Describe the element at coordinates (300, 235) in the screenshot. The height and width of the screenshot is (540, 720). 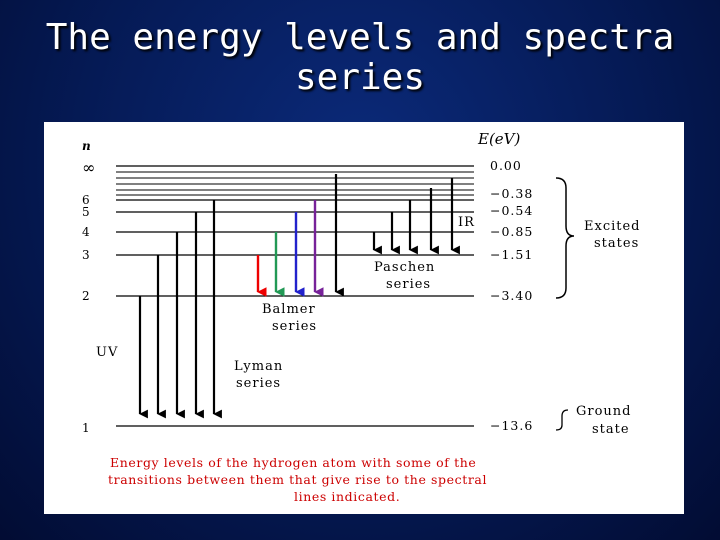
I see `balmer-series-arrows` at that location.